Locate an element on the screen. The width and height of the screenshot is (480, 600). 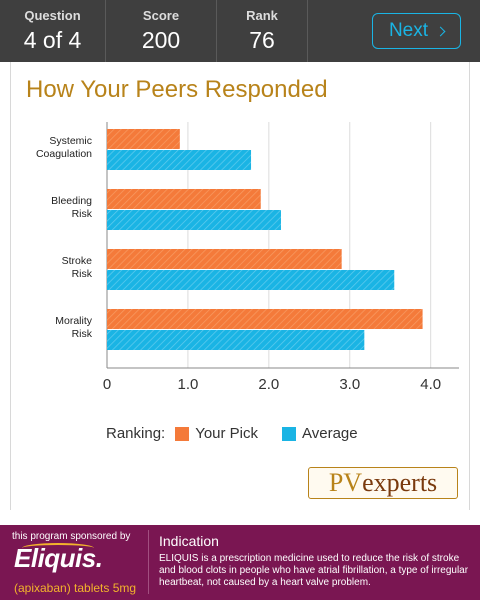
legend-item-average: Average is located at coordinates (315, 433).